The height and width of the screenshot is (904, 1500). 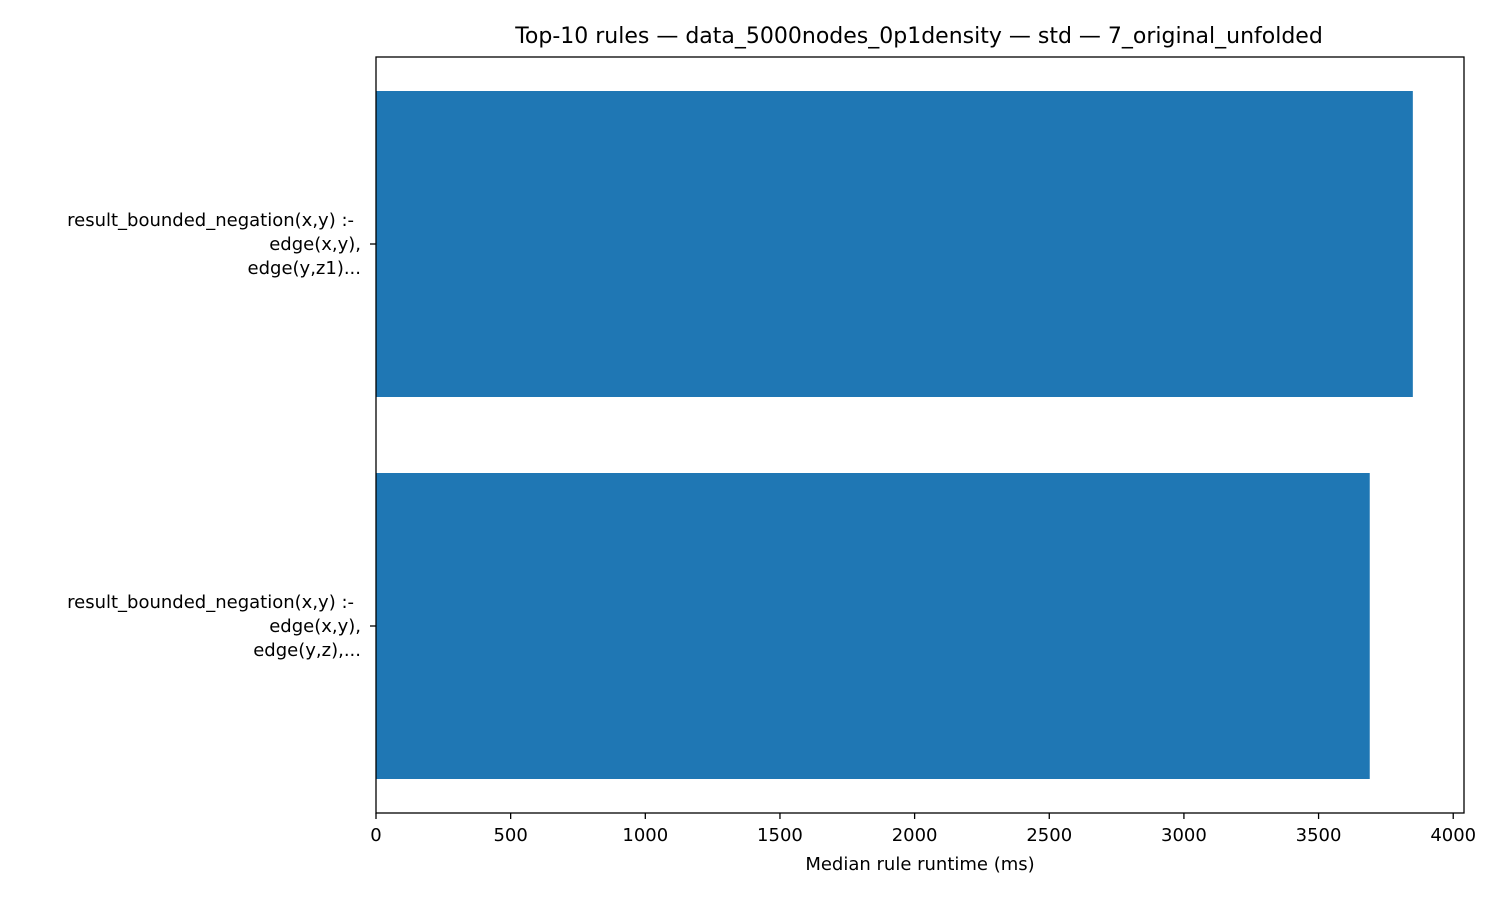 What do you see at coordinates (375, 835) in the screenshot?
I see `x-tick-label: 0` at bounding box center [375, 835].